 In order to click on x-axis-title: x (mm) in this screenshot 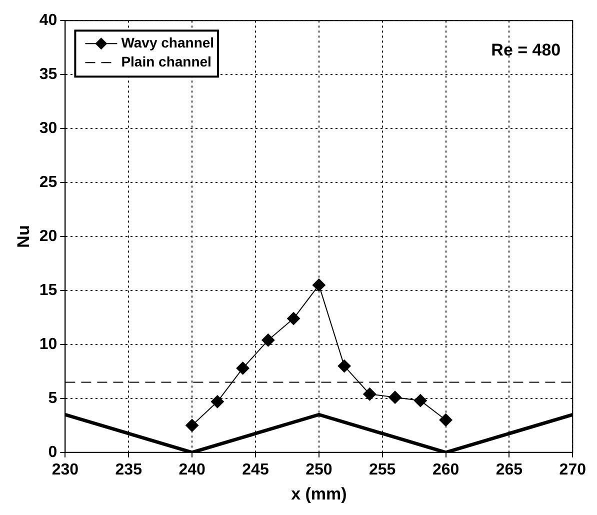, I will do `click(319, 494)`.